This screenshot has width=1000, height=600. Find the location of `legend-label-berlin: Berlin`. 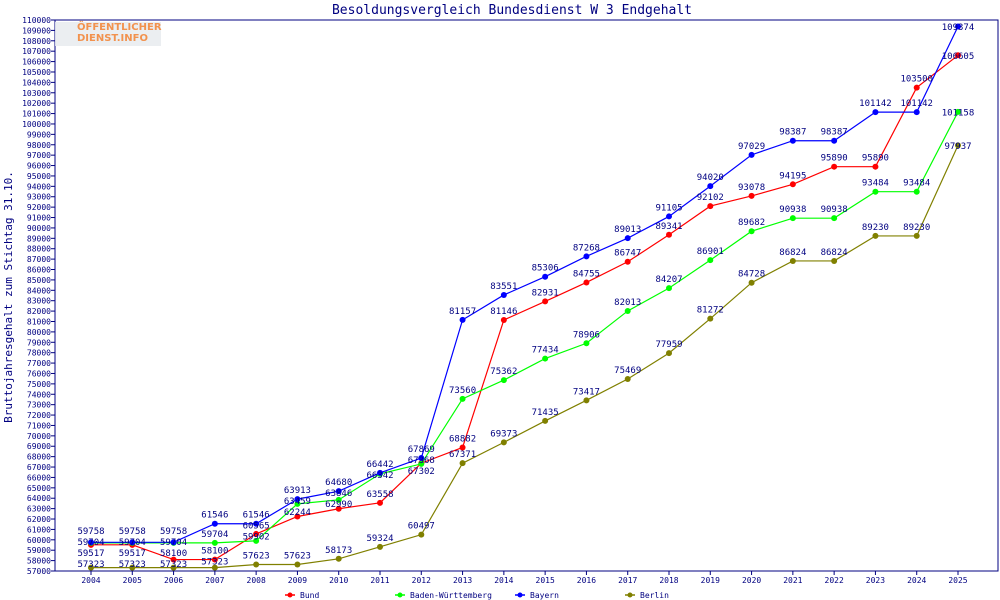

legend-label-berlin: Berlin is located at coordinates (654, 595).